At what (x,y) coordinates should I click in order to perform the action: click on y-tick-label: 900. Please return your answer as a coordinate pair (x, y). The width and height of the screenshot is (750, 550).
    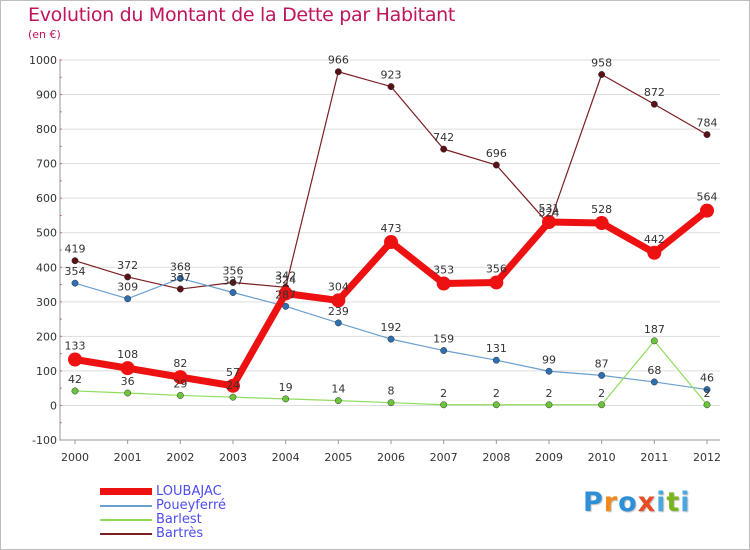
    Looking at the image, I should click on (46, 95).